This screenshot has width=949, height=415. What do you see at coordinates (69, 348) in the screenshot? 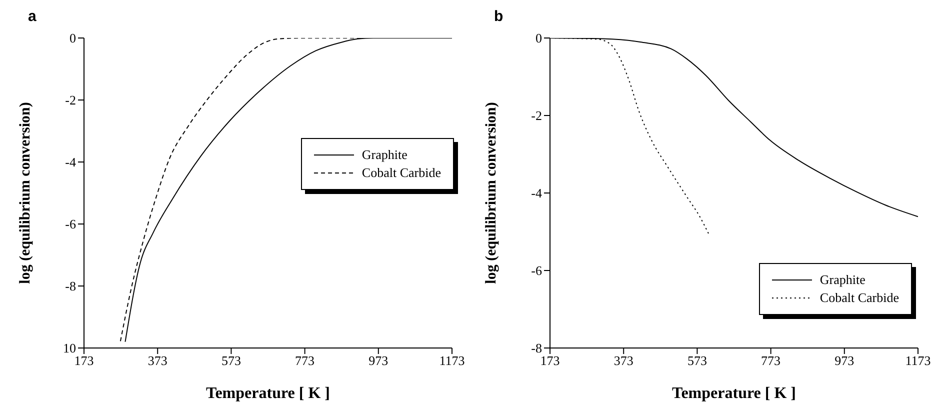
I see `y-tick-label: 10` at bounding box center [69, 348].